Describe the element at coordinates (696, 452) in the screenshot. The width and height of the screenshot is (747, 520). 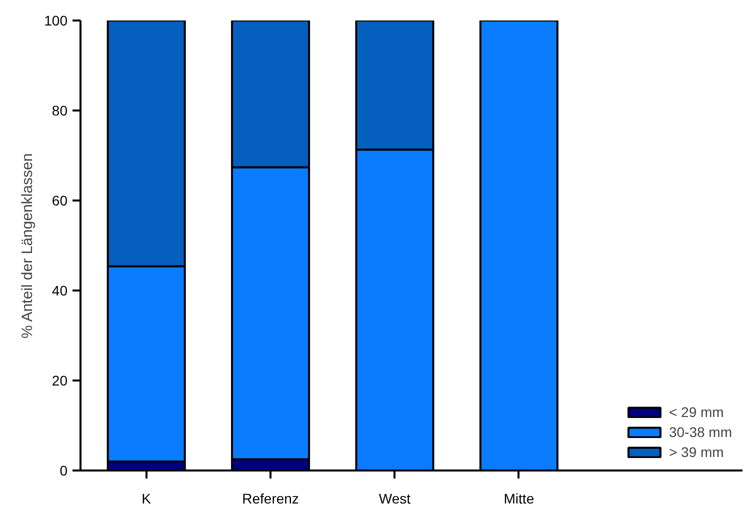
I see `legend-label: > 39 mm` at that location.